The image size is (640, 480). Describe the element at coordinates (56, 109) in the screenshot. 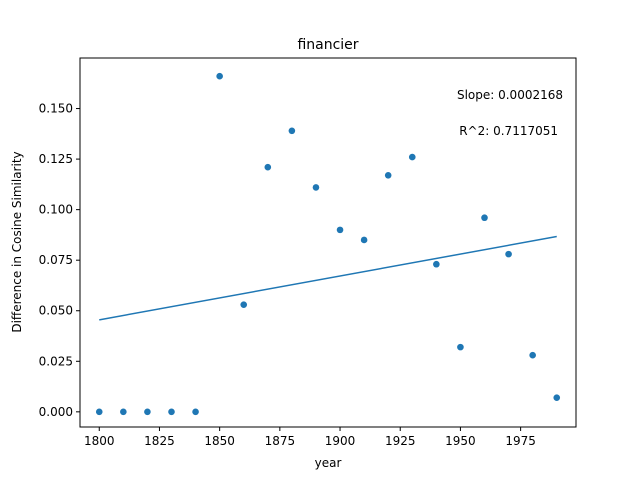

I see `y-tick-label: 0.150` at that location.